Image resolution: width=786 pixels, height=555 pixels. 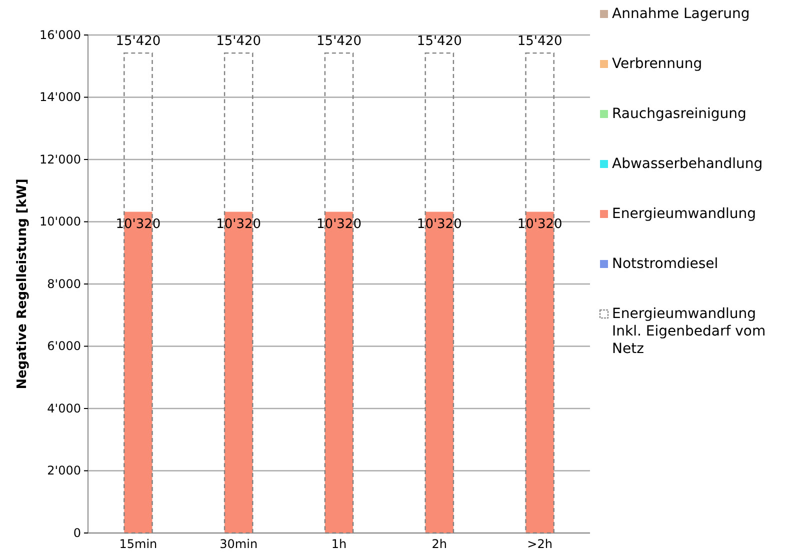 I want to click on y-tick-label: 14'000, so click(x=60, y=97).